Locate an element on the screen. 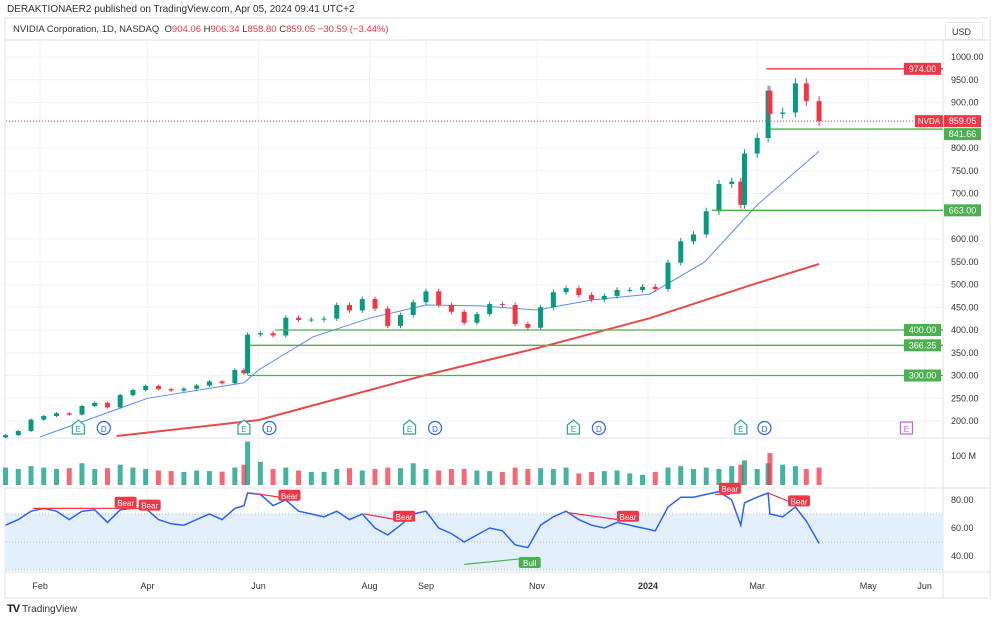  bull-divergence-line is located at coordinates (492, 561).